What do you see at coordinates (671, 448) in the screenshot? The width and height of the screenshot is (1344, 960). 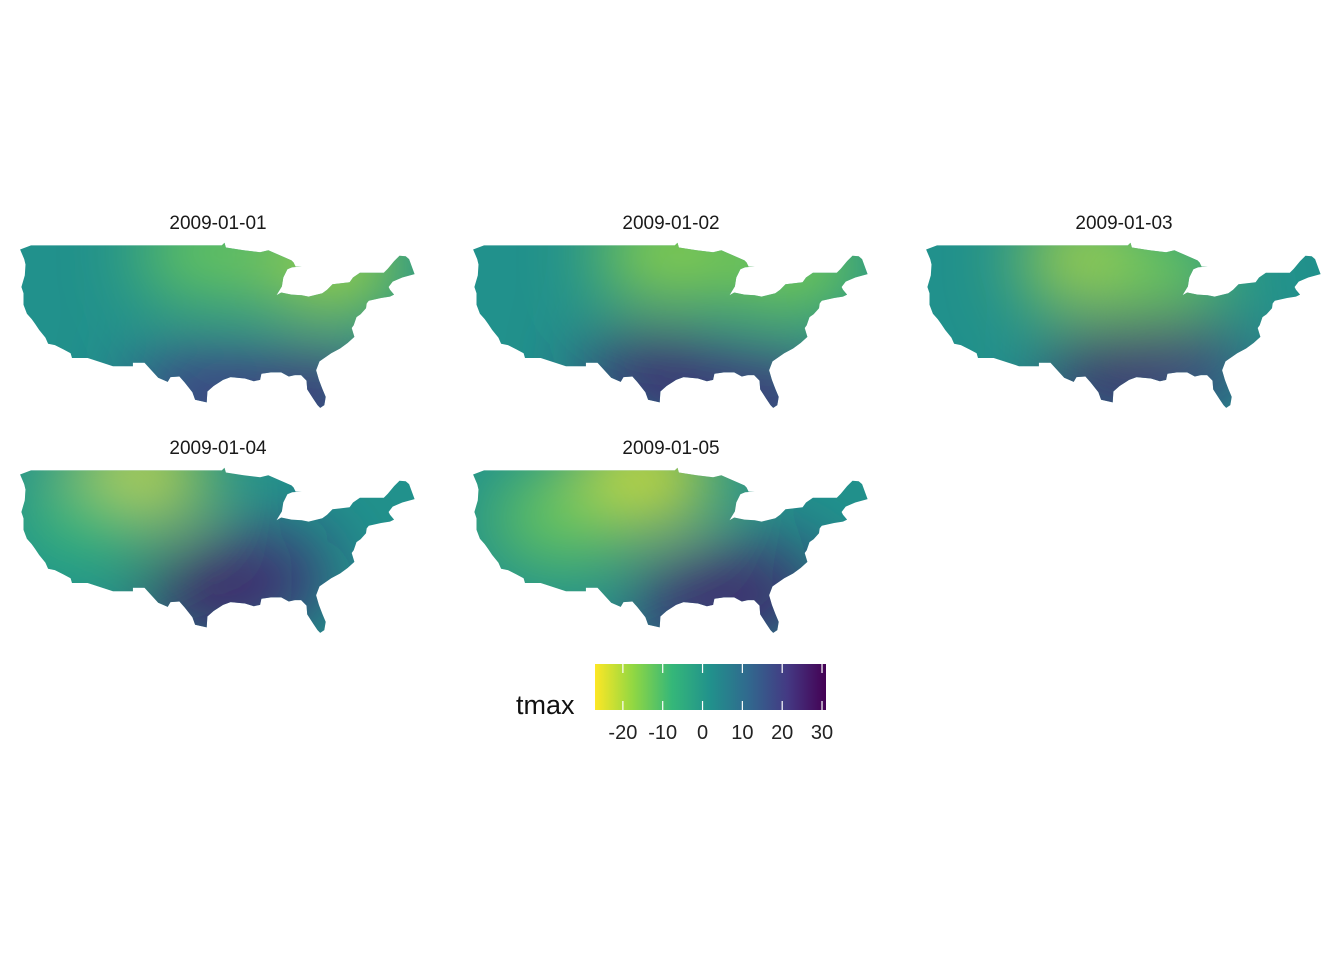 I see `facet-title: 2009-01-05` at bounding box center [671, 448].